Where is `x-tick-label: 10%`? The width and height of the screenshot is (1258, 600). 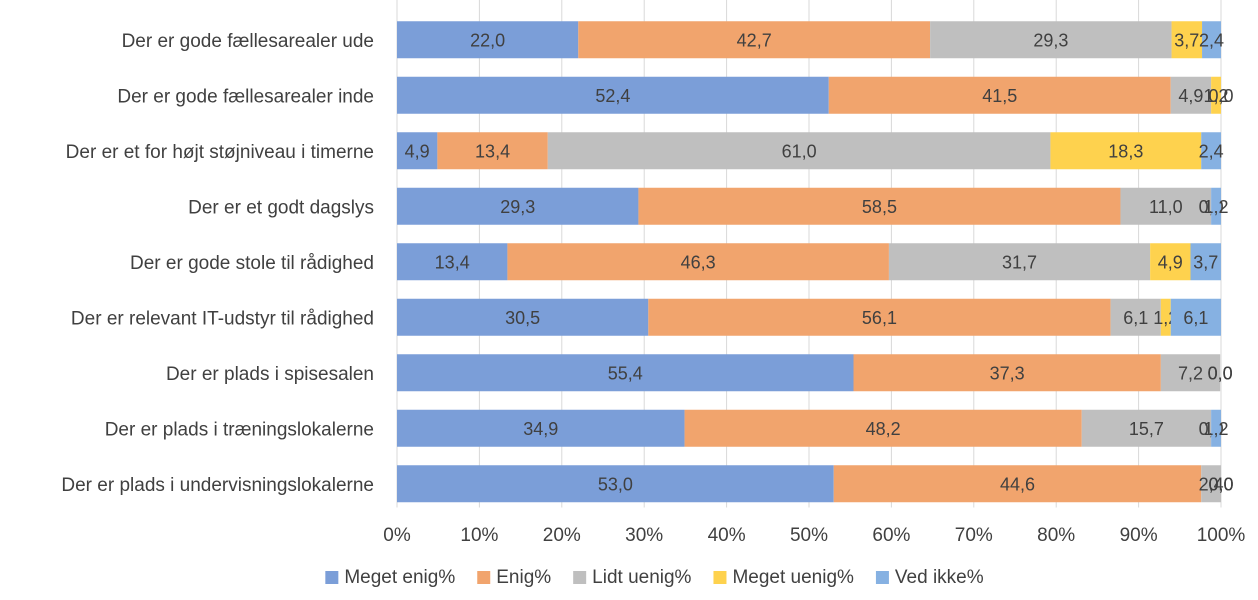
x-tick-label: 10% is located at coordinates (479, 535).